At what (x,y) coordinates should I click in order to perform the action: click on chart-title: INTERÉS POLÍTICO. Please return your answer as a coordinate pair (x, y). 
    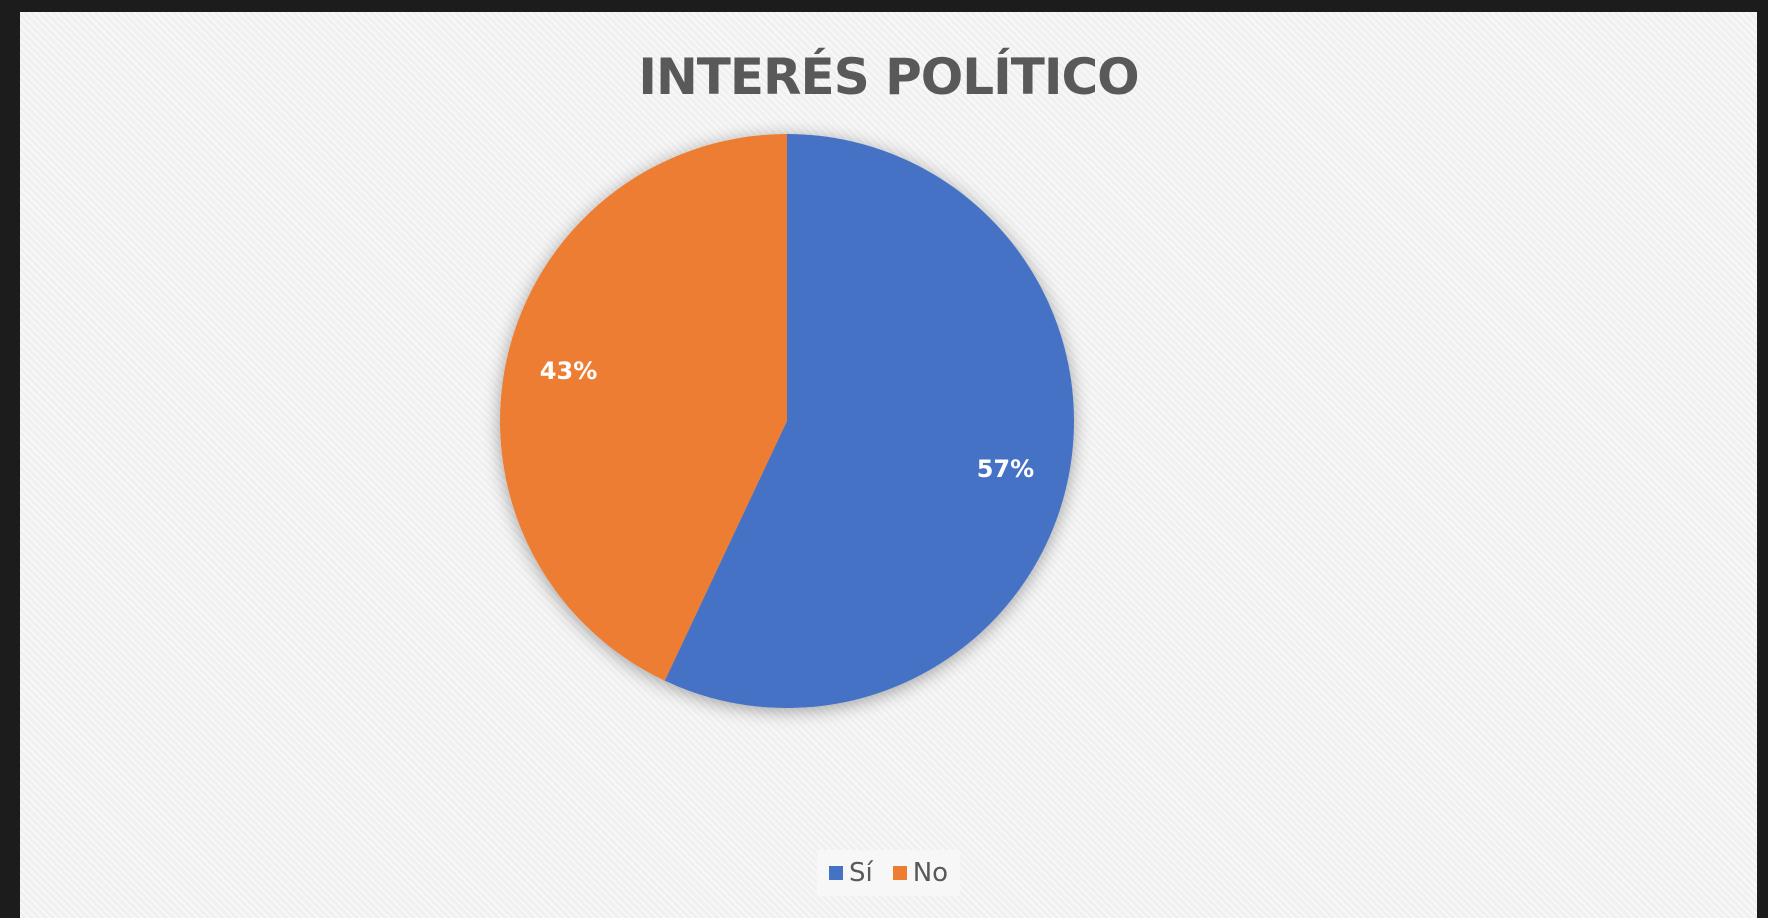
    Looking at the image, I should click on (888, 77).